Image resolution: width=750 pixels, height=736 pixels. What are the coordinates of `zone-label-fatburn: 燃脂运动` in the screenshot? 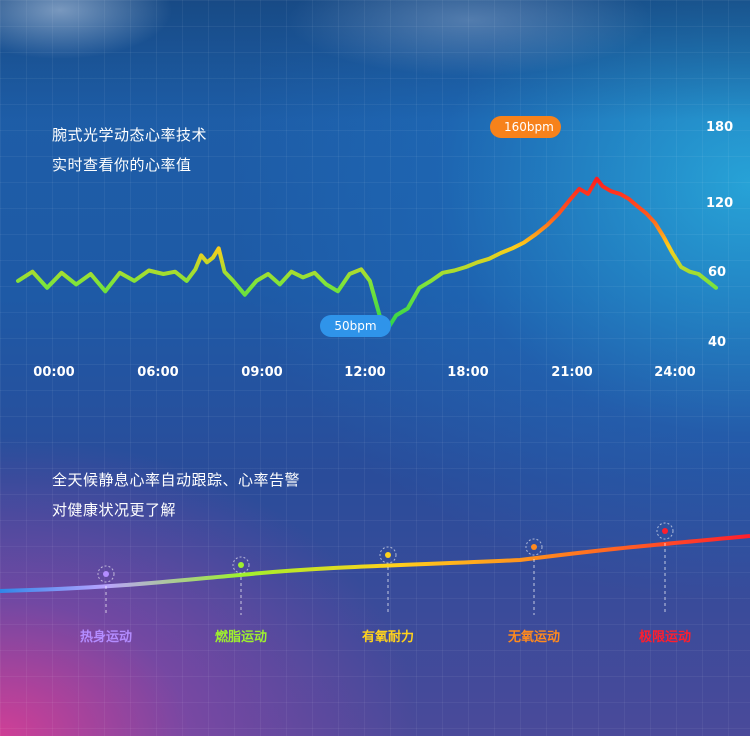 It's located at (241, 637).